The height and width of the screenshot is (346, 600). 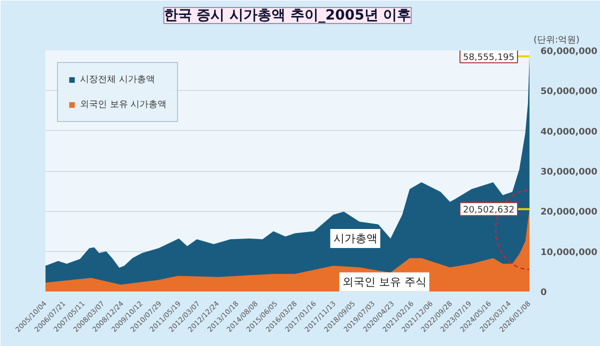 I want to click on legend-label: 시장전체 시가총액, so click(x=117, y=80).